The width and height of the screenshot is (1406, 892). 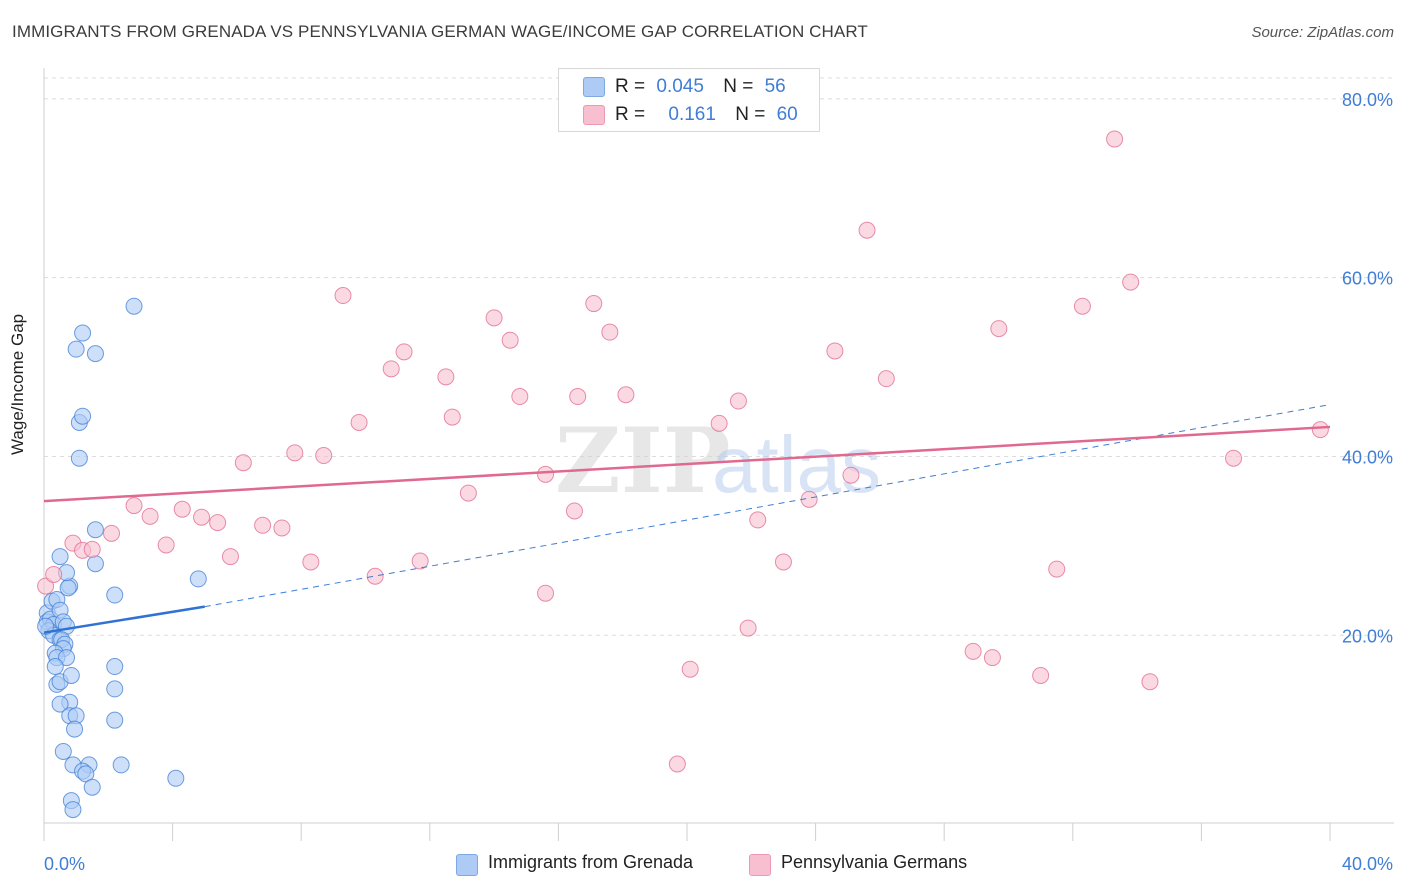 What do you see at coordinates (124, 619) in the screenshot?
I see `trend-line-grenada` at bounding box center [124, 619].